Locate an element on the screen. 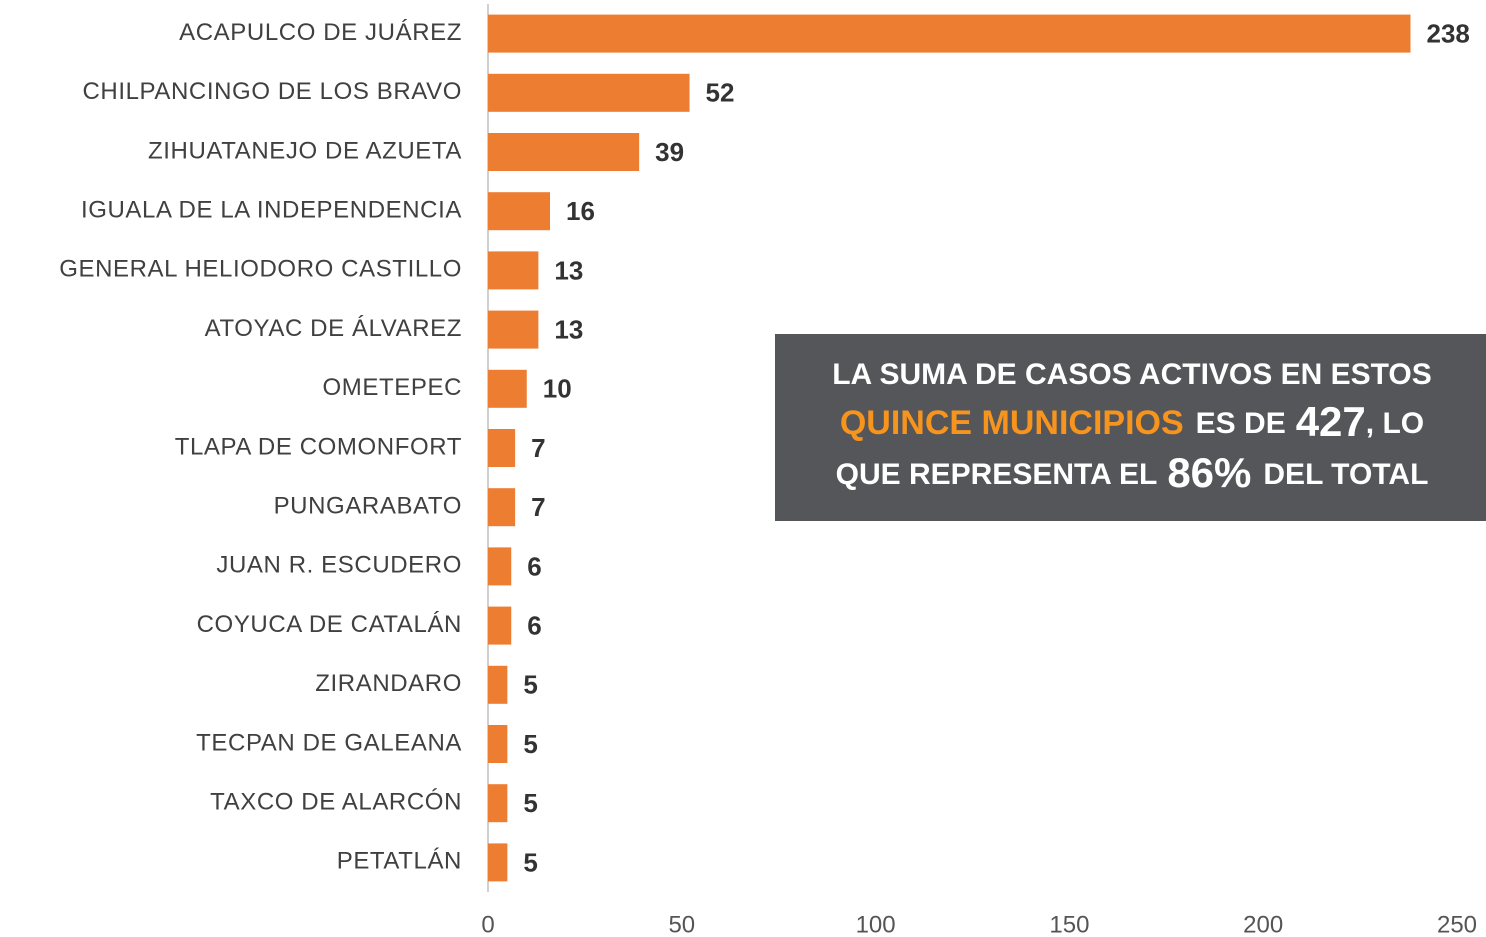 This screenshot has width=1486, height=937. x-tick-label: 100 is located at coordinates (876, 924).